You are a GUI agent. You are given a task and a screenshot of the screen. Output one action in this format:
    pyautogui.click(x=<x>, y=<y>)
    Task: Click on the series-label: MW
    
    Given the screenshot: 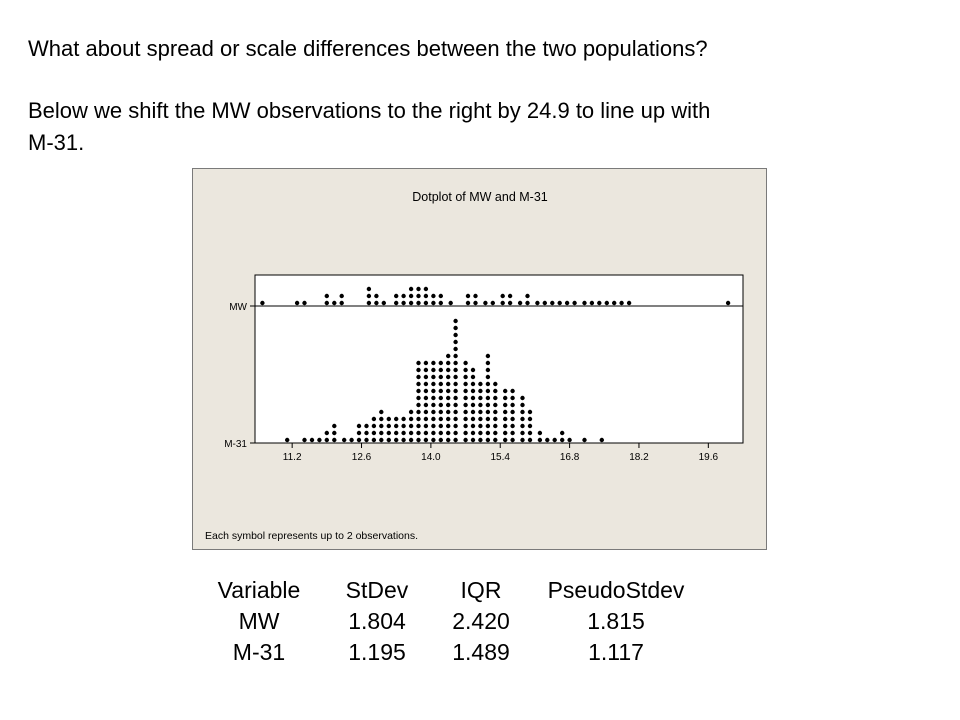 What is the action you would take?
    pyautogui.click(x=238, y=307)
    